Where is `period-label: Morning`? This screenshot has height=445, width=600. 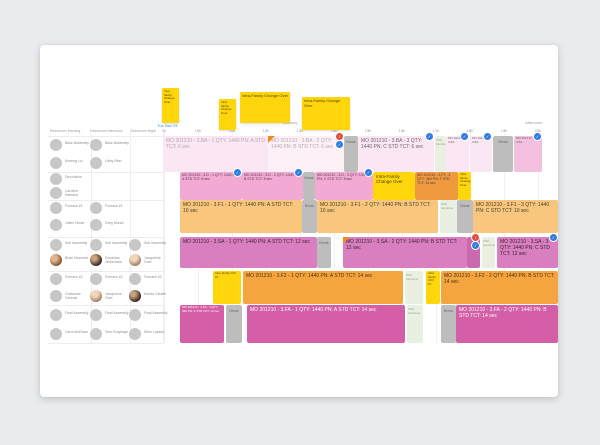 period-label: Morning is located at coordinates (290, 122).